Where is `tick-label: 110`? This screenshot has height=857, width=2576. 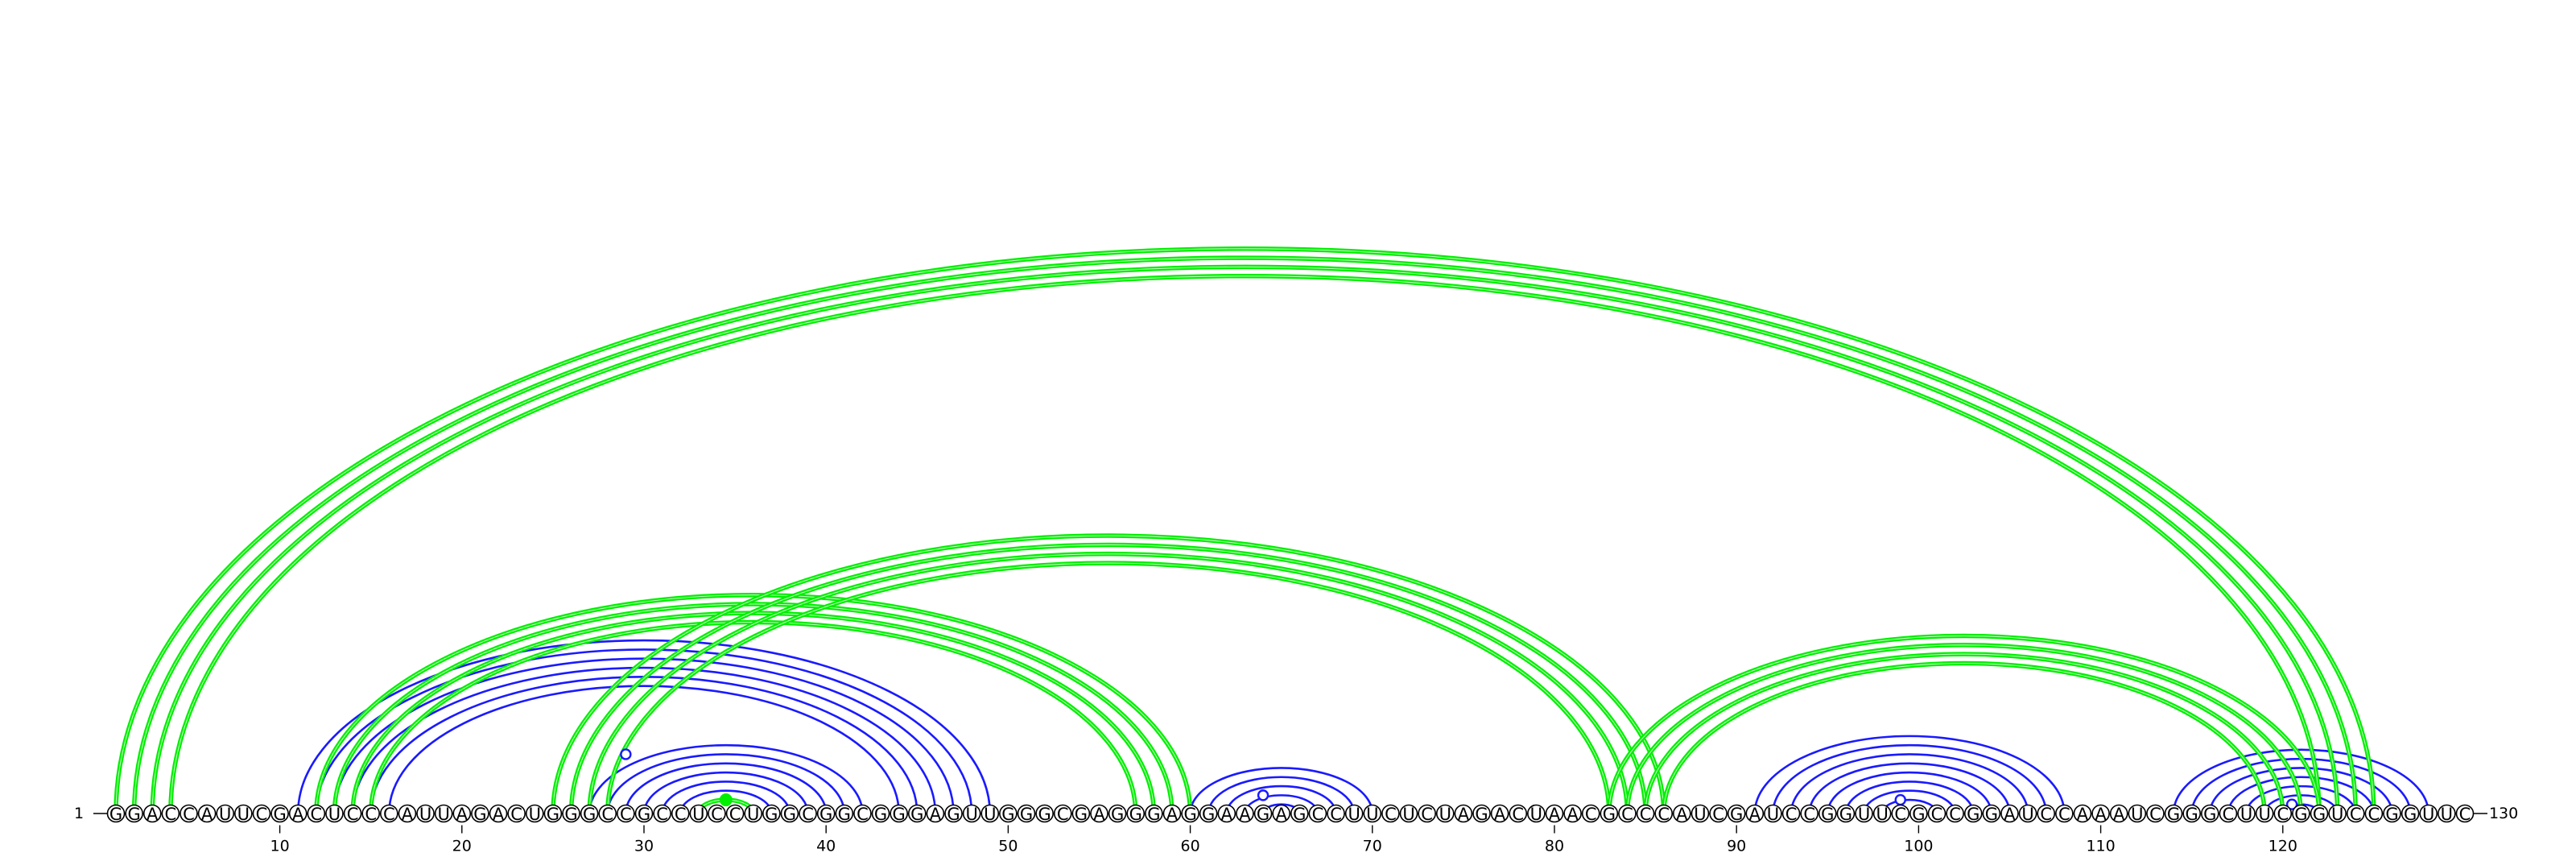 tick-label: 110 is located at coordinates (2100, 846).